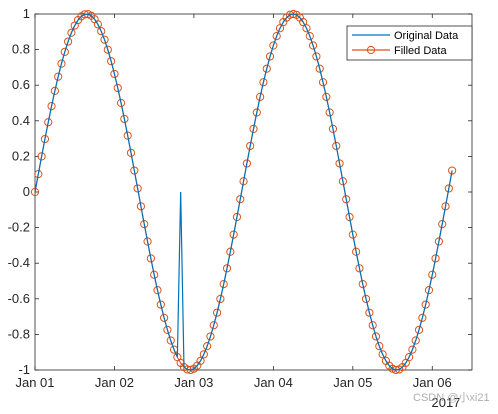 This screenshot has height=414, width=498. I want to click on y-tick-label: 0.6, so click(21, 84).